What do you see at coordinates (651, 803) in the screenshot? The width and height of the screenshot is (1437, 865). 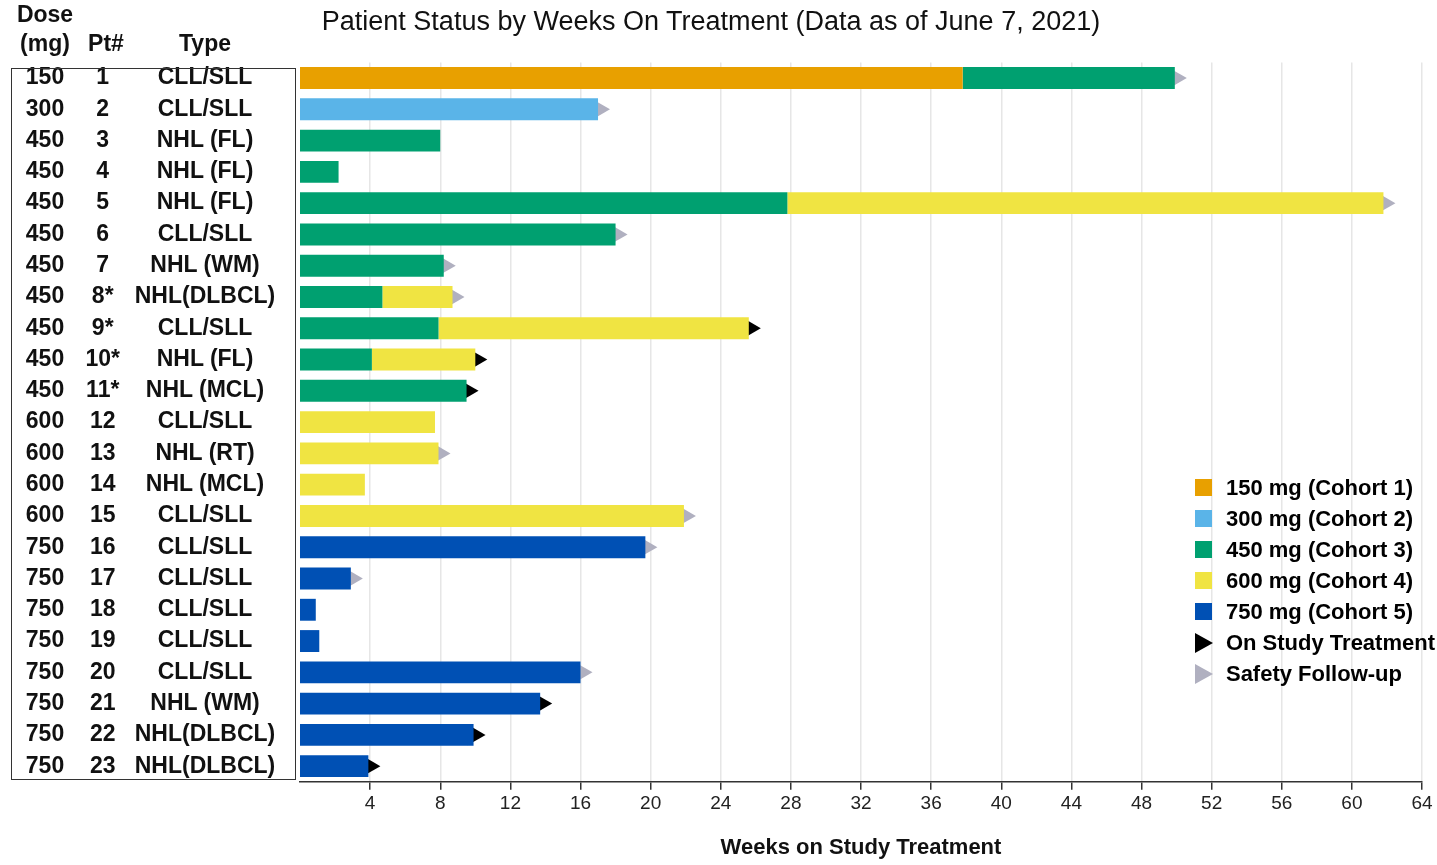 I see `x-tick-label: 20` at bounding box center [651, 803].